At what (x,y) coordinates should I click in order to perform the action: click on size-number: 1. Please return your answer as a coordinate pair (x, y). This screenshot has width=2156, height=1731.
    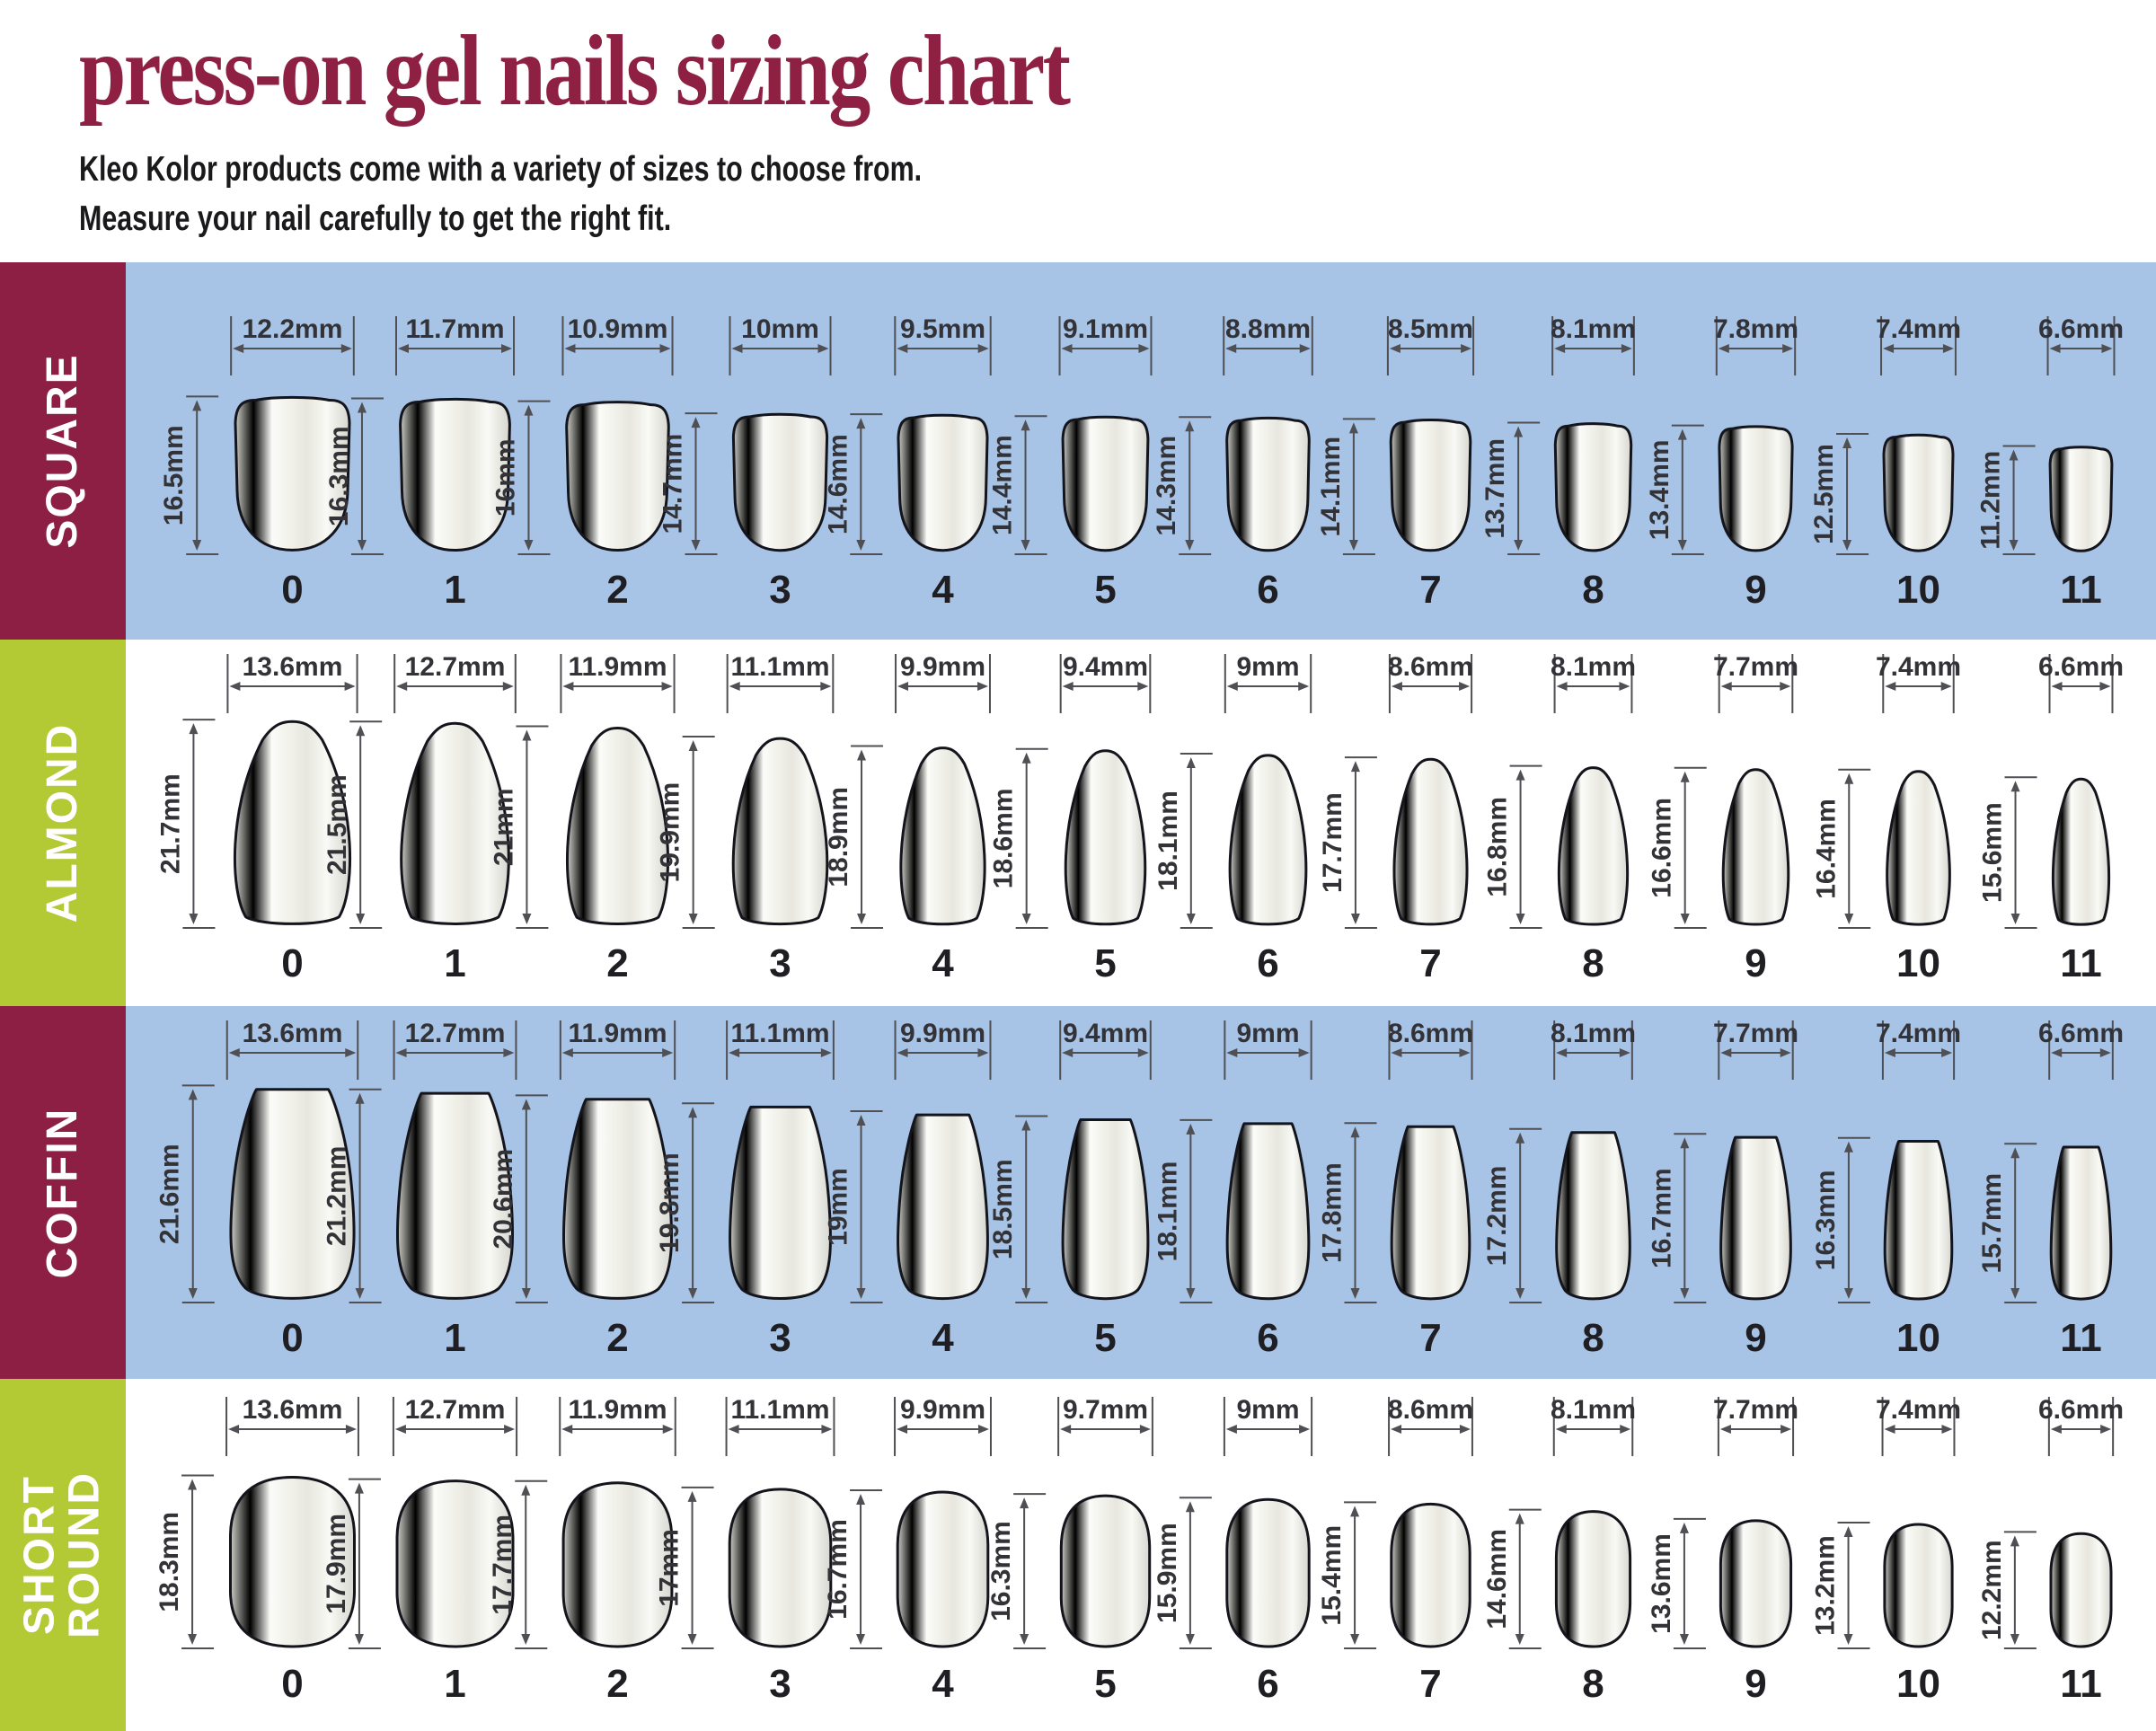
    Looking at the image, I should click on (455, 1684).